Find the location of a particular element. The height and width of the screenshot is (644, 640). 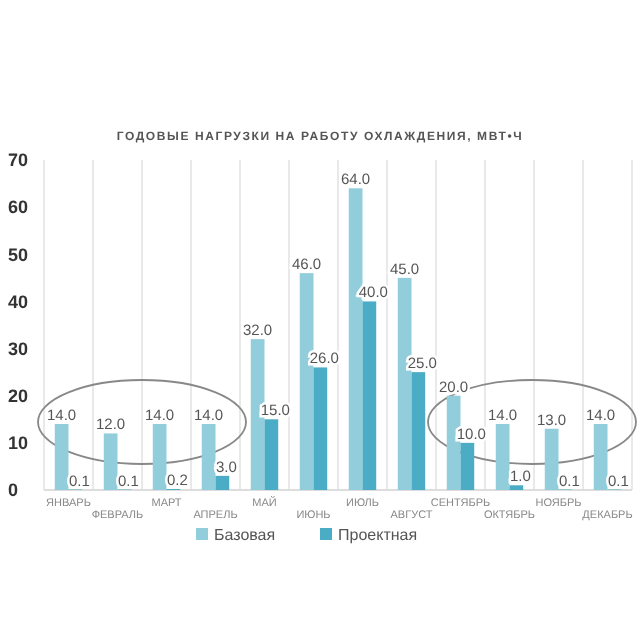

y-tick-label: 40 is located at coordinates (18, 301).